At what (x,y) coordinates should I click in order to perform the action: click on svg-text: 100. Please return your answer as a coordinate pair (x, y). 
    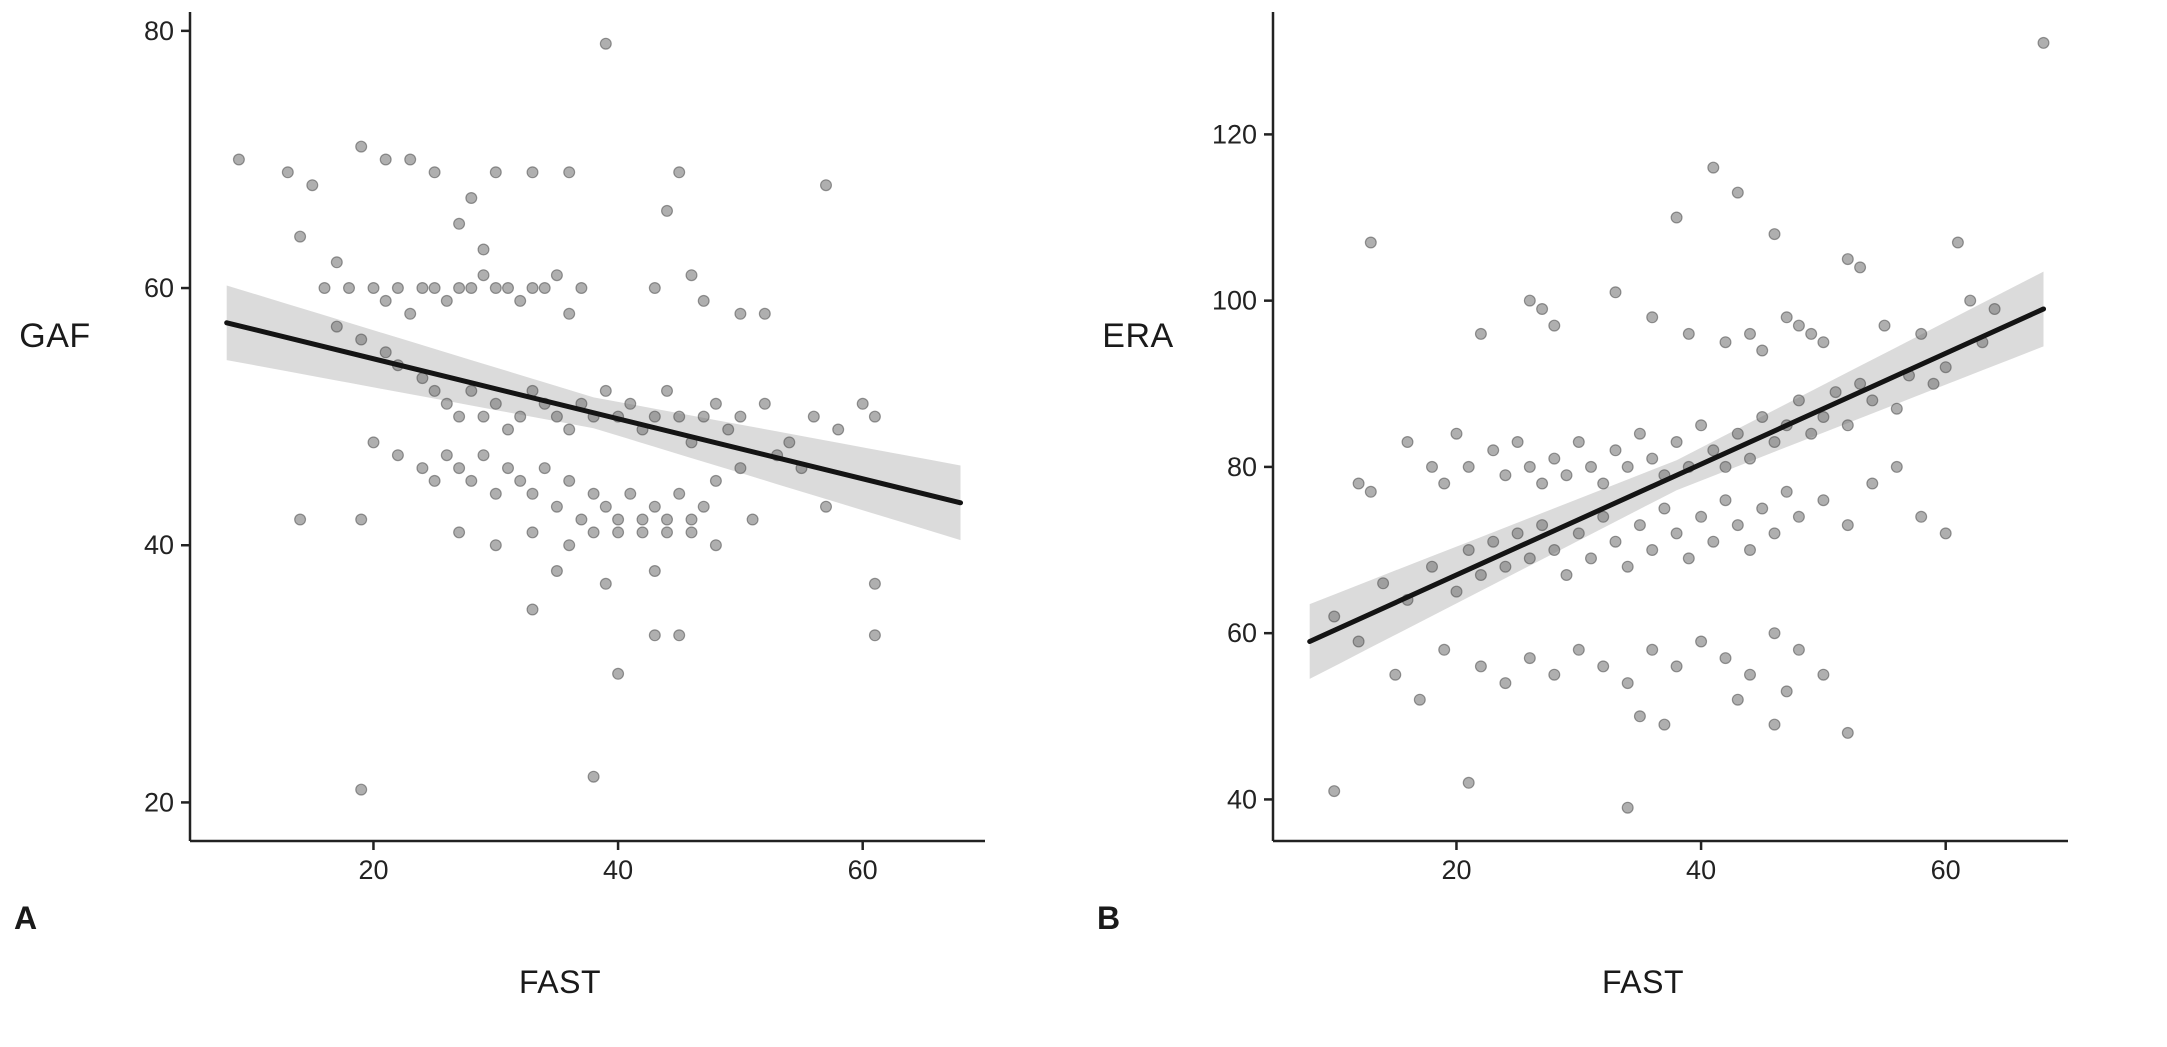
    Looking at the image, I should click on (1234, 301).